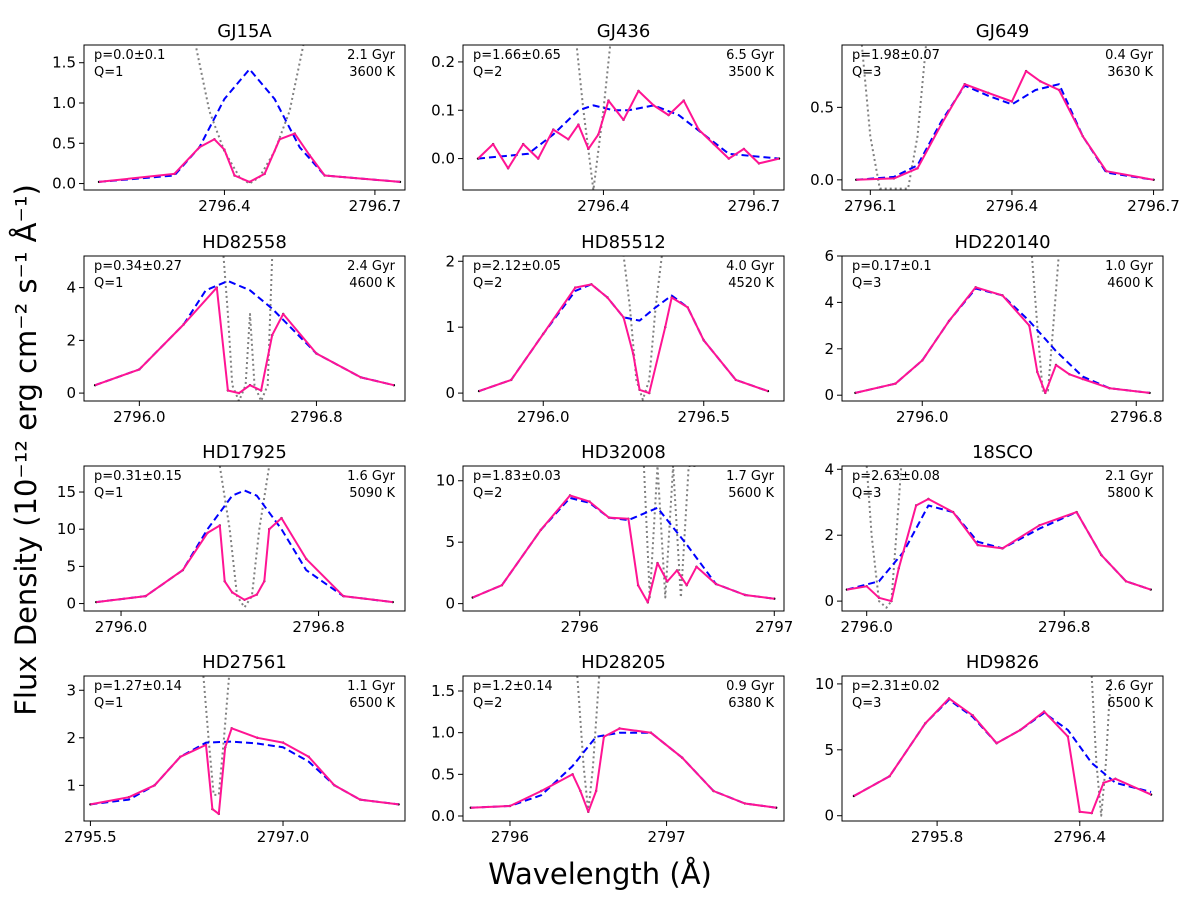 The width and height of the screenshot is (1200, 900). I want to click on y-tick-label: 5, so click(450, 542).